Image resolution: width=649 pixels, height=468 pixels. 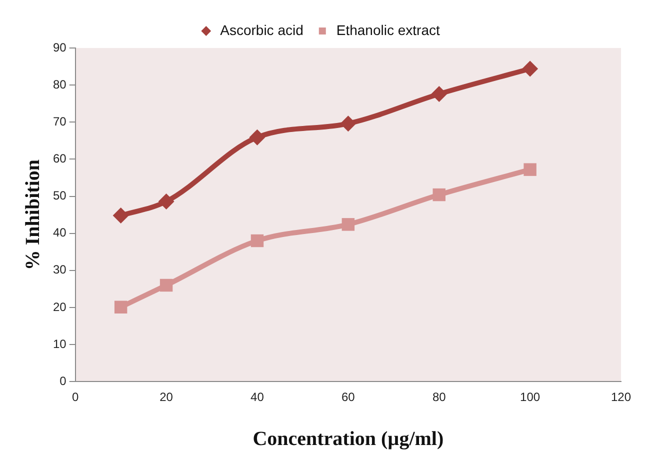 I want to click on y-tick-label: 10, so click(x=59, y=343).